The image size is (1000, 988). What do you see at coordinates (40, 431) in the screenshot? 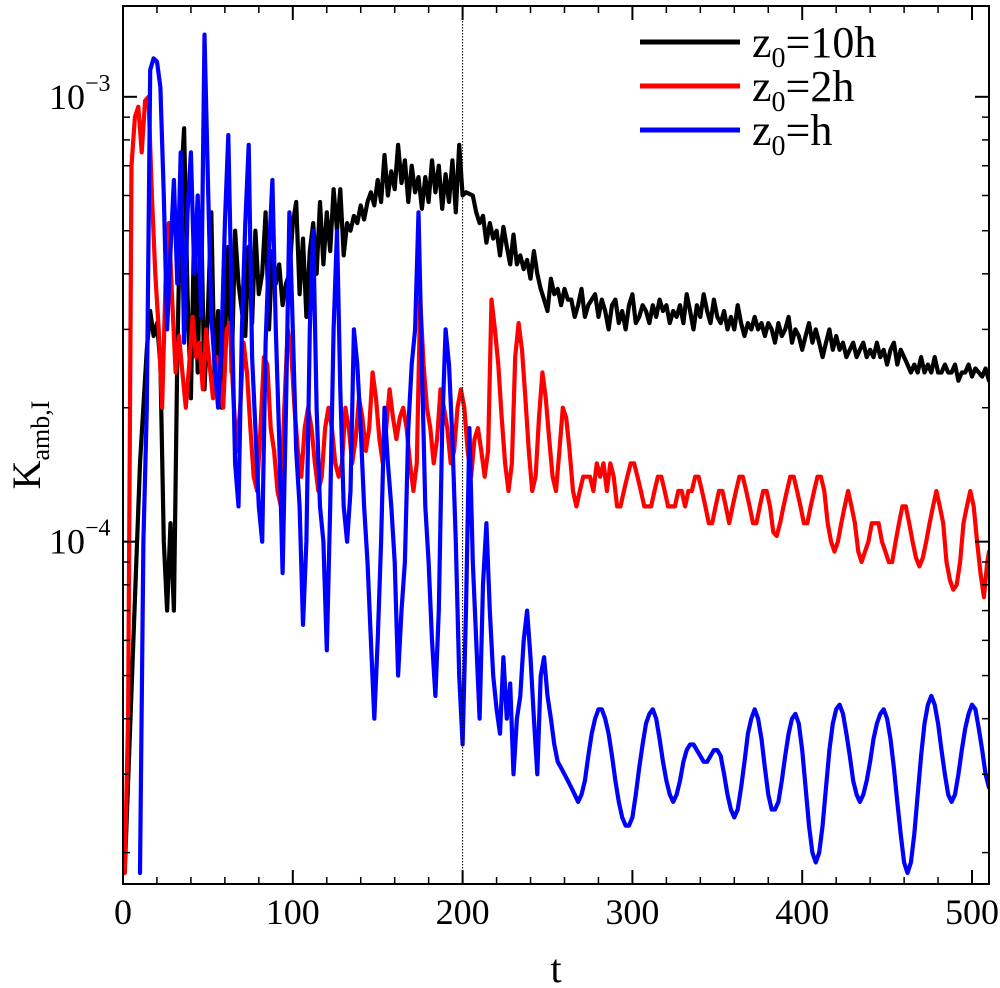
I see `y-axis-label-subscript: amb,I` at bounding box center [40, 431].